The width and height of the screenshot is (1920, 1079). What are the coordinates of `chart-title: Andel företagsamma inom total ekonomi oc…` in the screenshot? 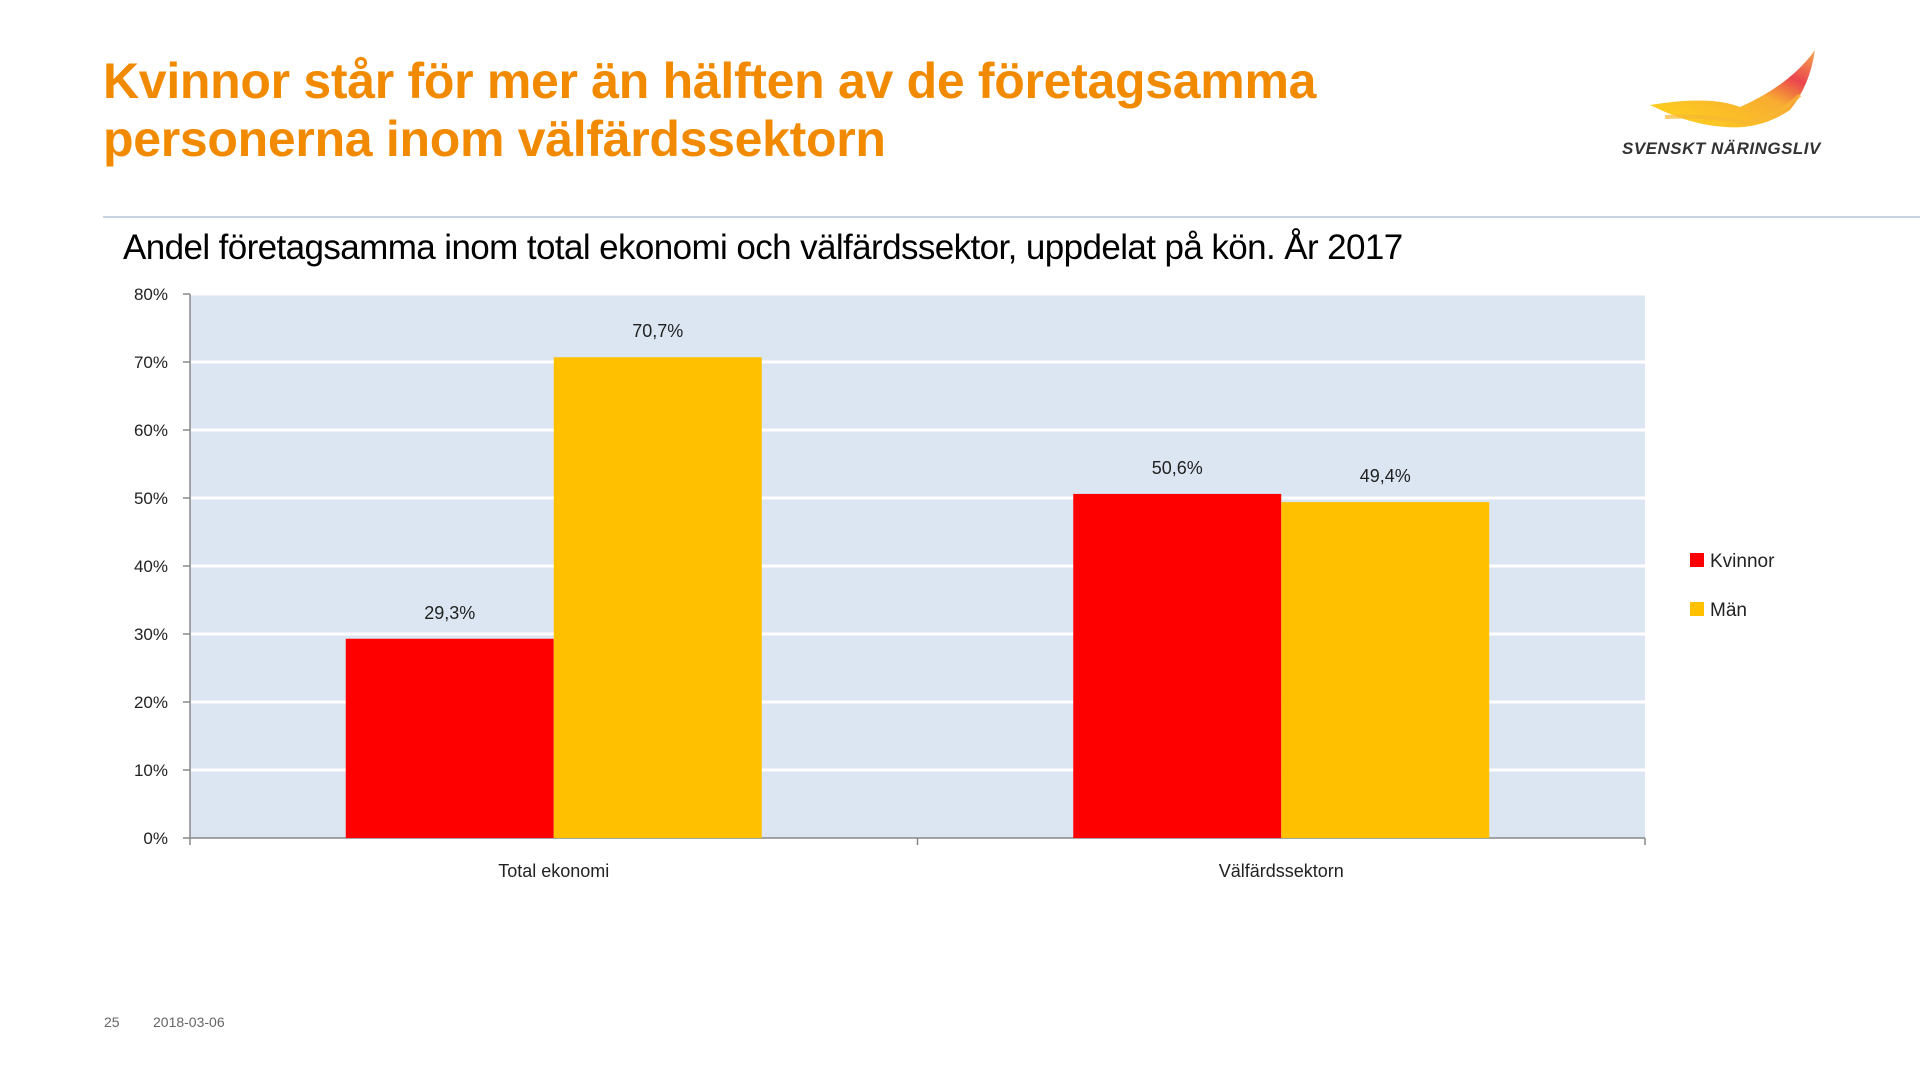 It's located at (763, 247).